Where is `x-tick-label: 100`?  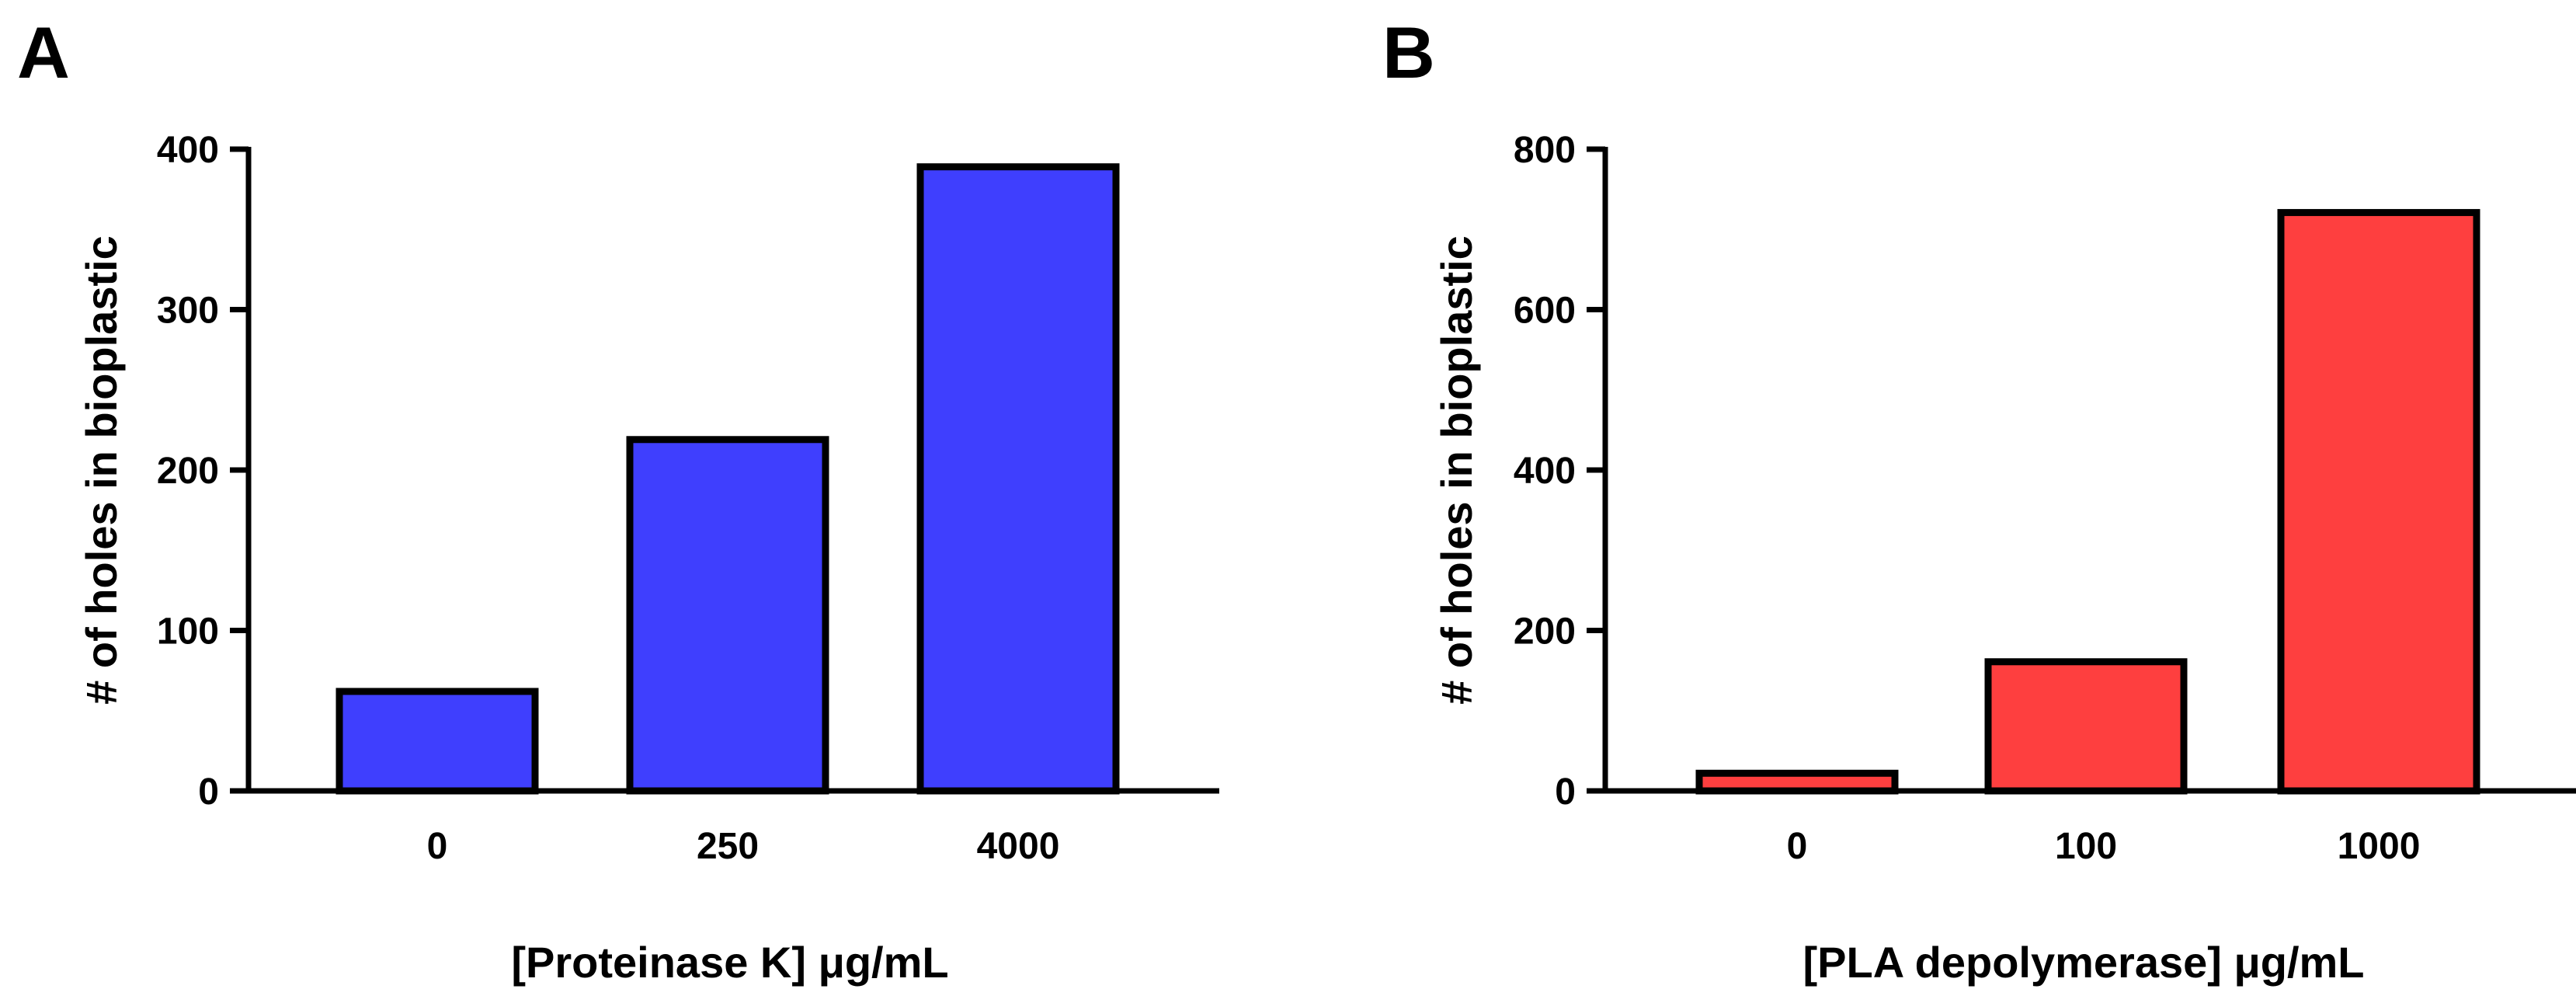
x-tick-label: 100 is located at coordinates (2086, 846).